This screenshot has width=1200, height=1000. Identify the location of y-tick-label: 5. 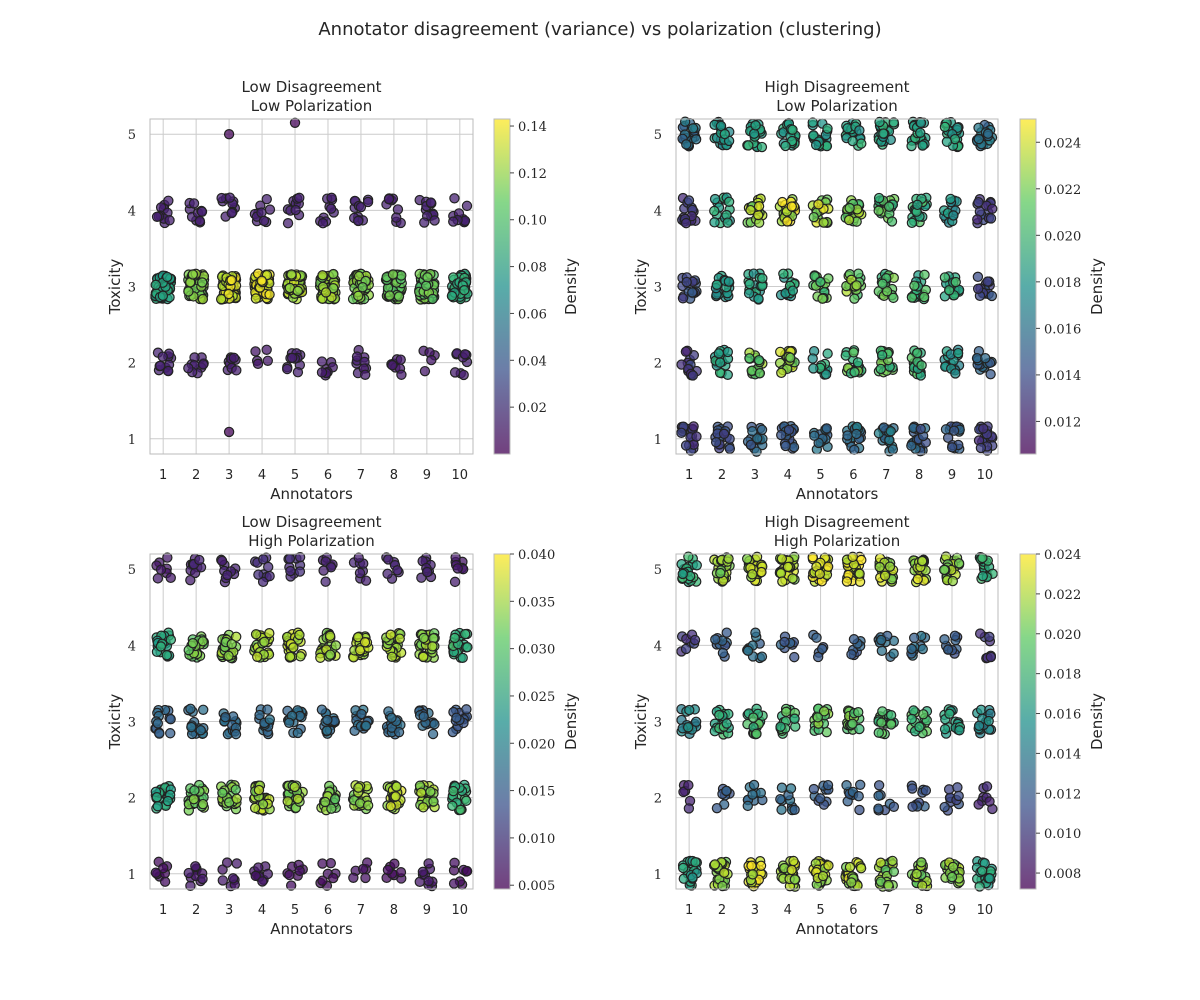
(132, 570).